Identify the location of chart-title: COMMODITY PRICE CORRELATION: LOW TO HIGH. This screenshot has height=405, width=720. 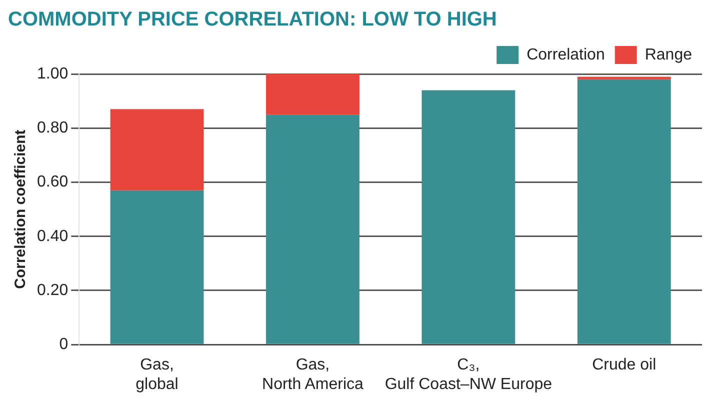
(252, 19).